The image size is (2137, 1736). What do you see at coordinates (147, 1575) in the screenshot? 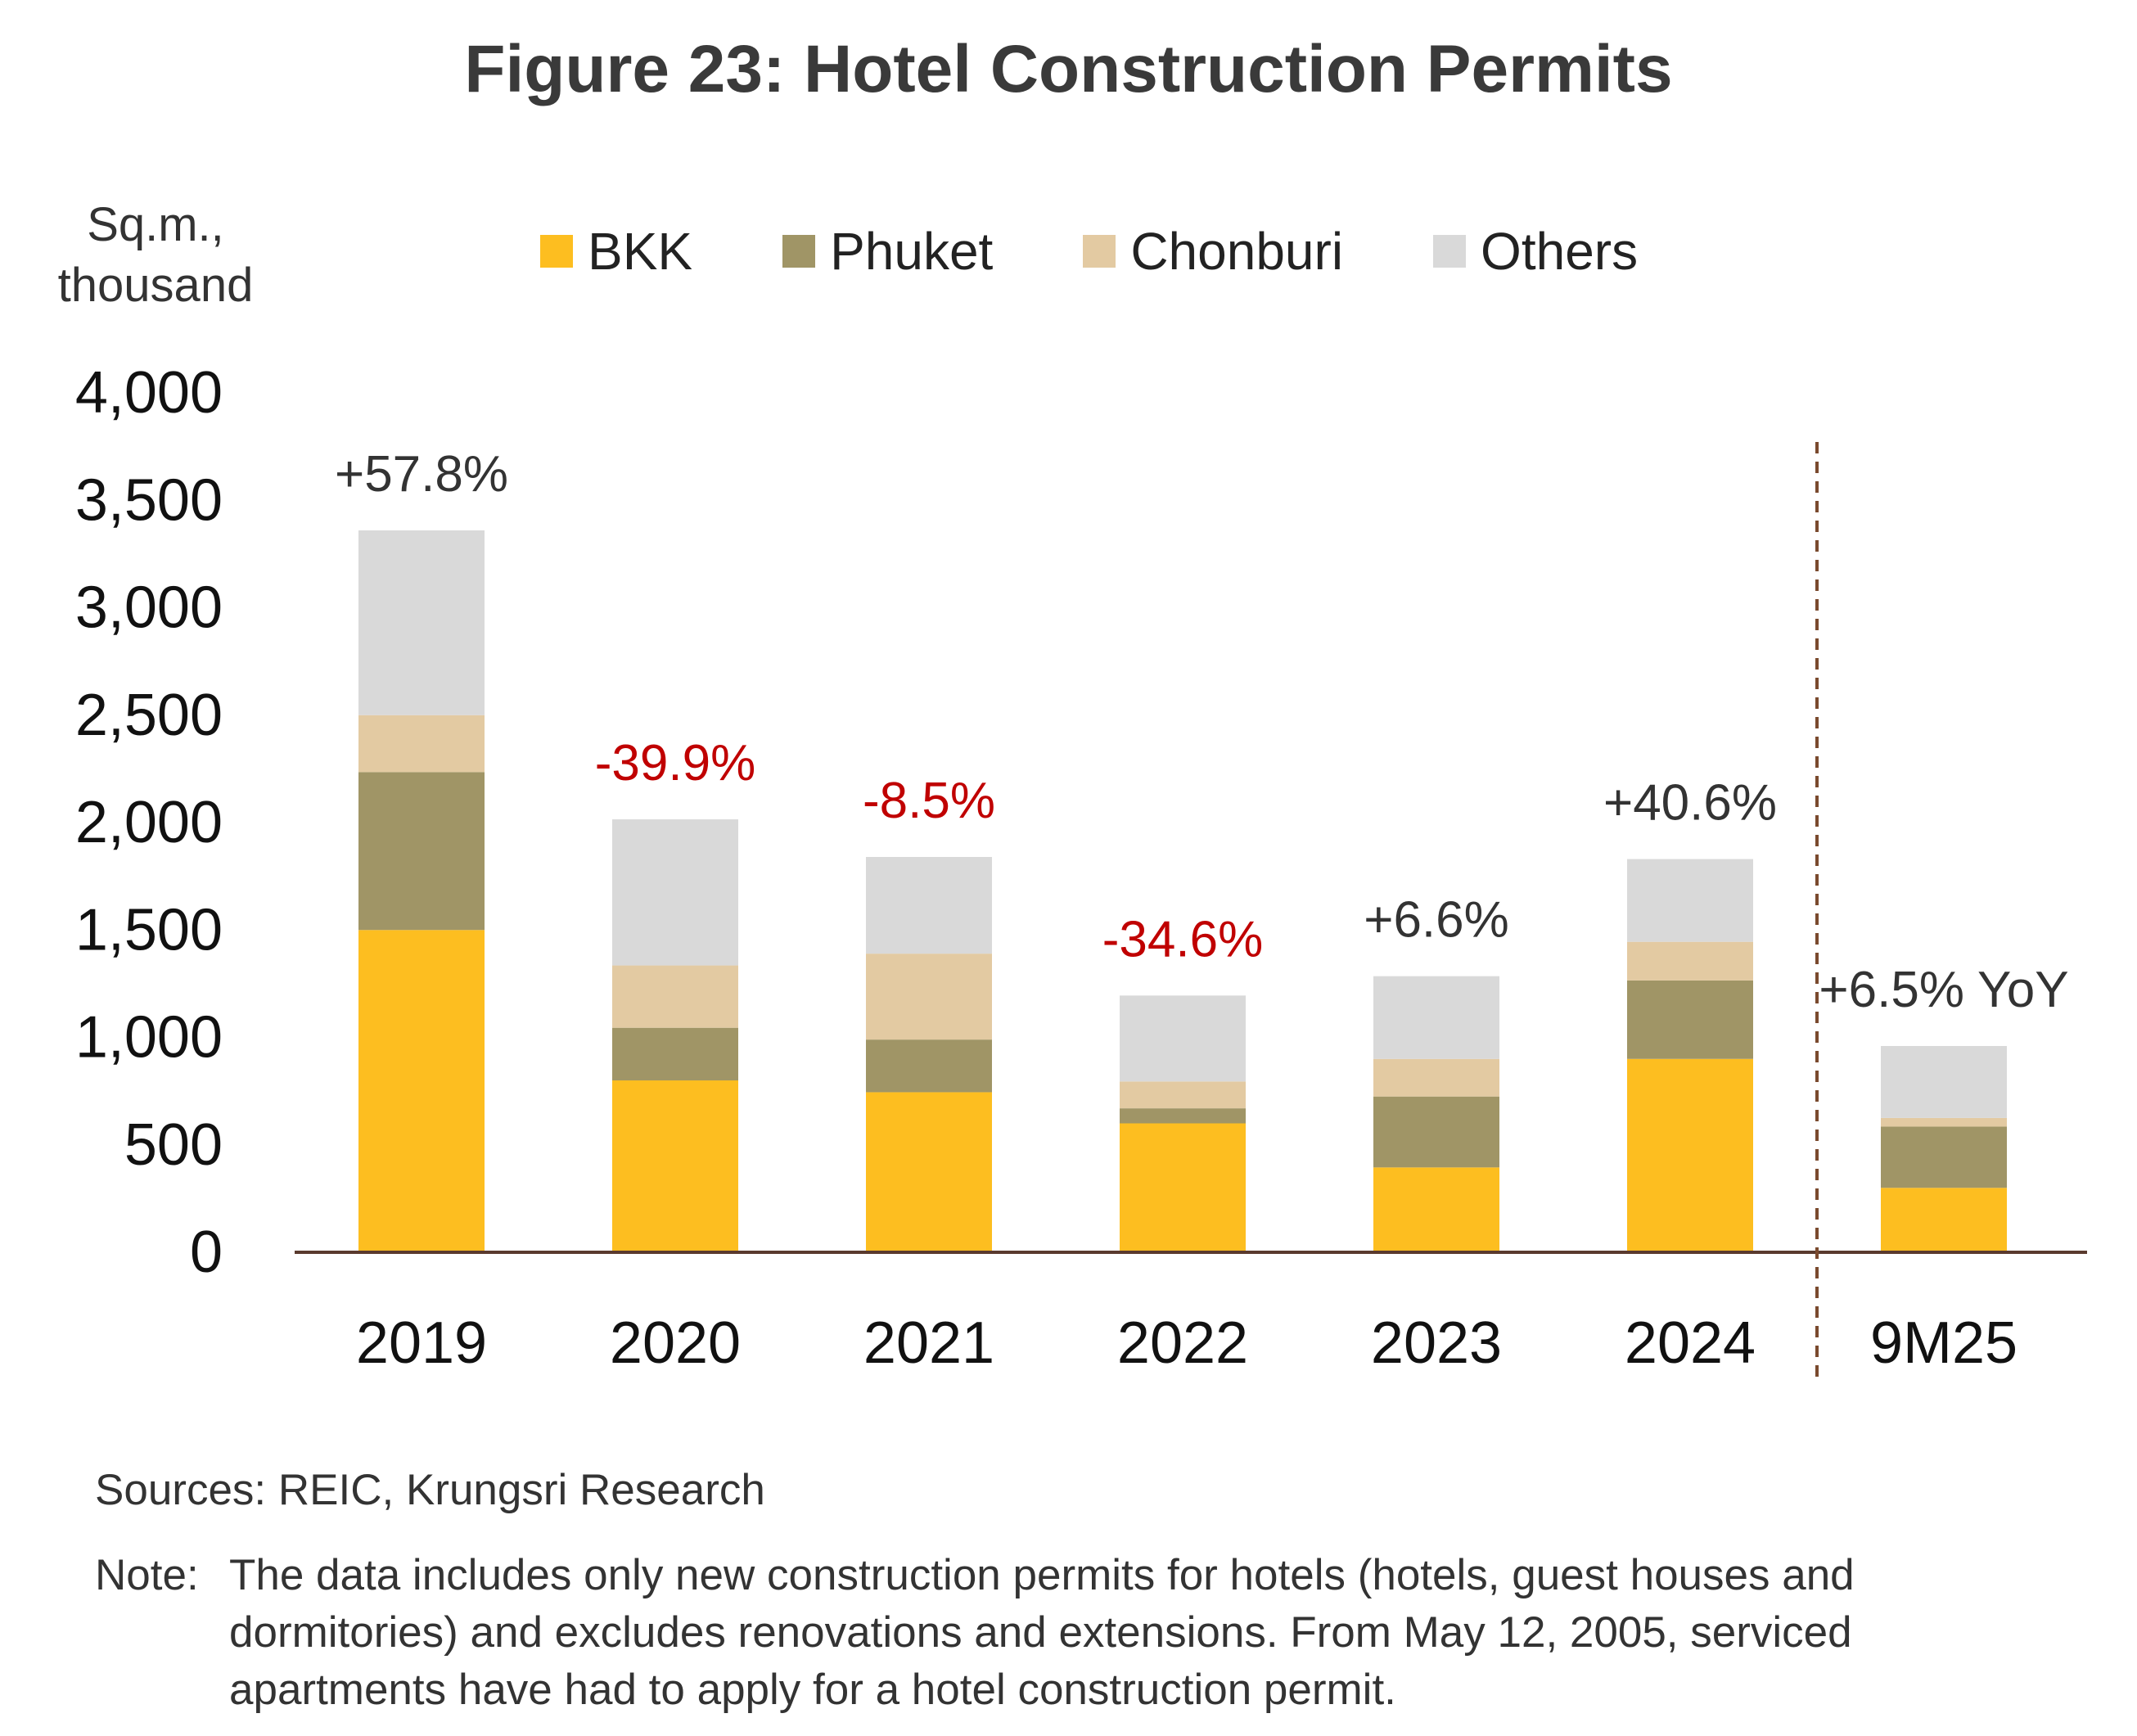
I see `footnote-label: Note:` at bounding box center [147, 1575].